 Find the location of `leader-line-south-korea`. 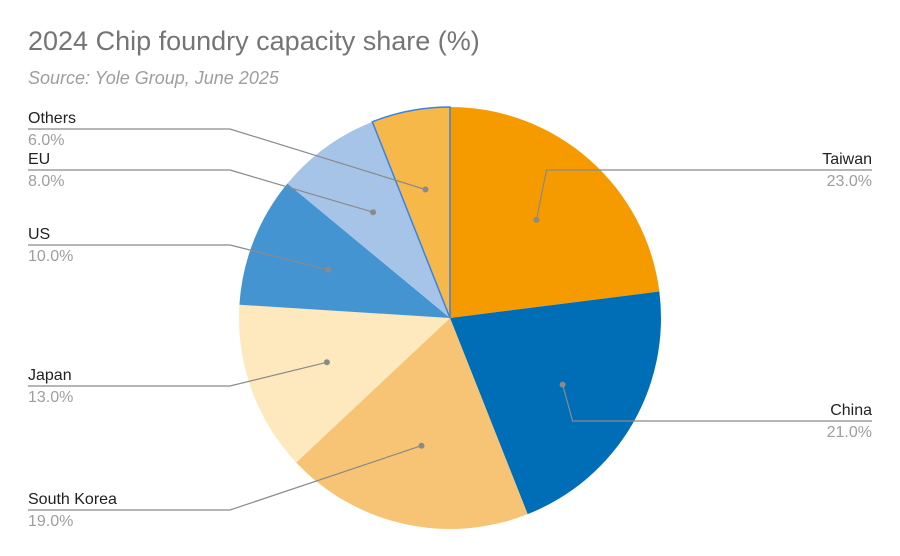

leader-line-south-korea is located at coordinates (225, 478).